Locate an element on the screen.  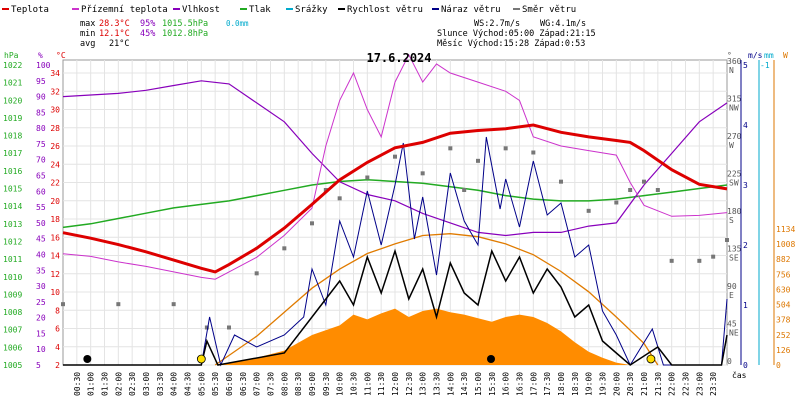
pct-tick-label: 10 is located at coordinates (41, 349).